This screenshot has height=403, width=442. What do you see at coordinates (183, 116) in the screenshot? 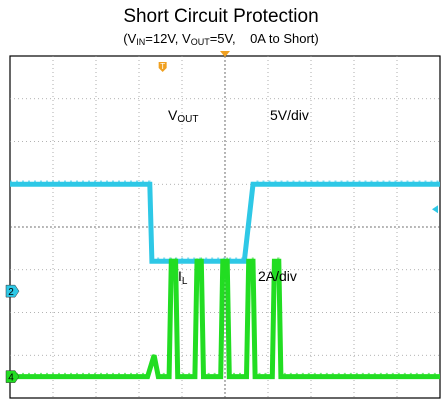
I see `vout-label: VOUT` at bounding box center [183, 116].